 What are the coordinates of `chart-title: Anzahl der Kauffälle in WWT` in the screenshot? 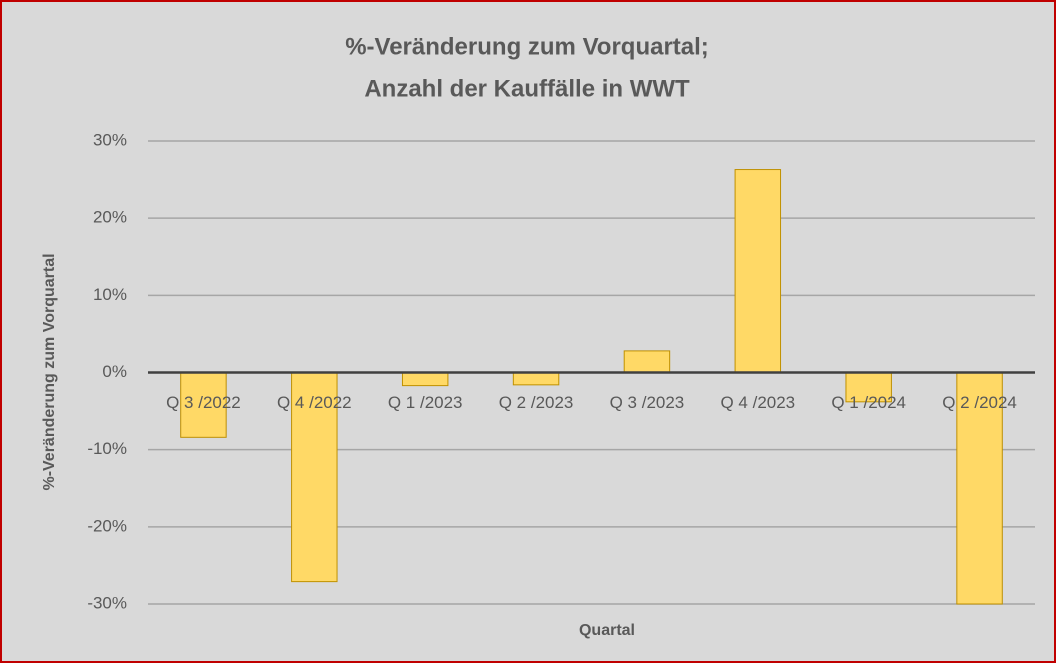 It's located at (527, 88).